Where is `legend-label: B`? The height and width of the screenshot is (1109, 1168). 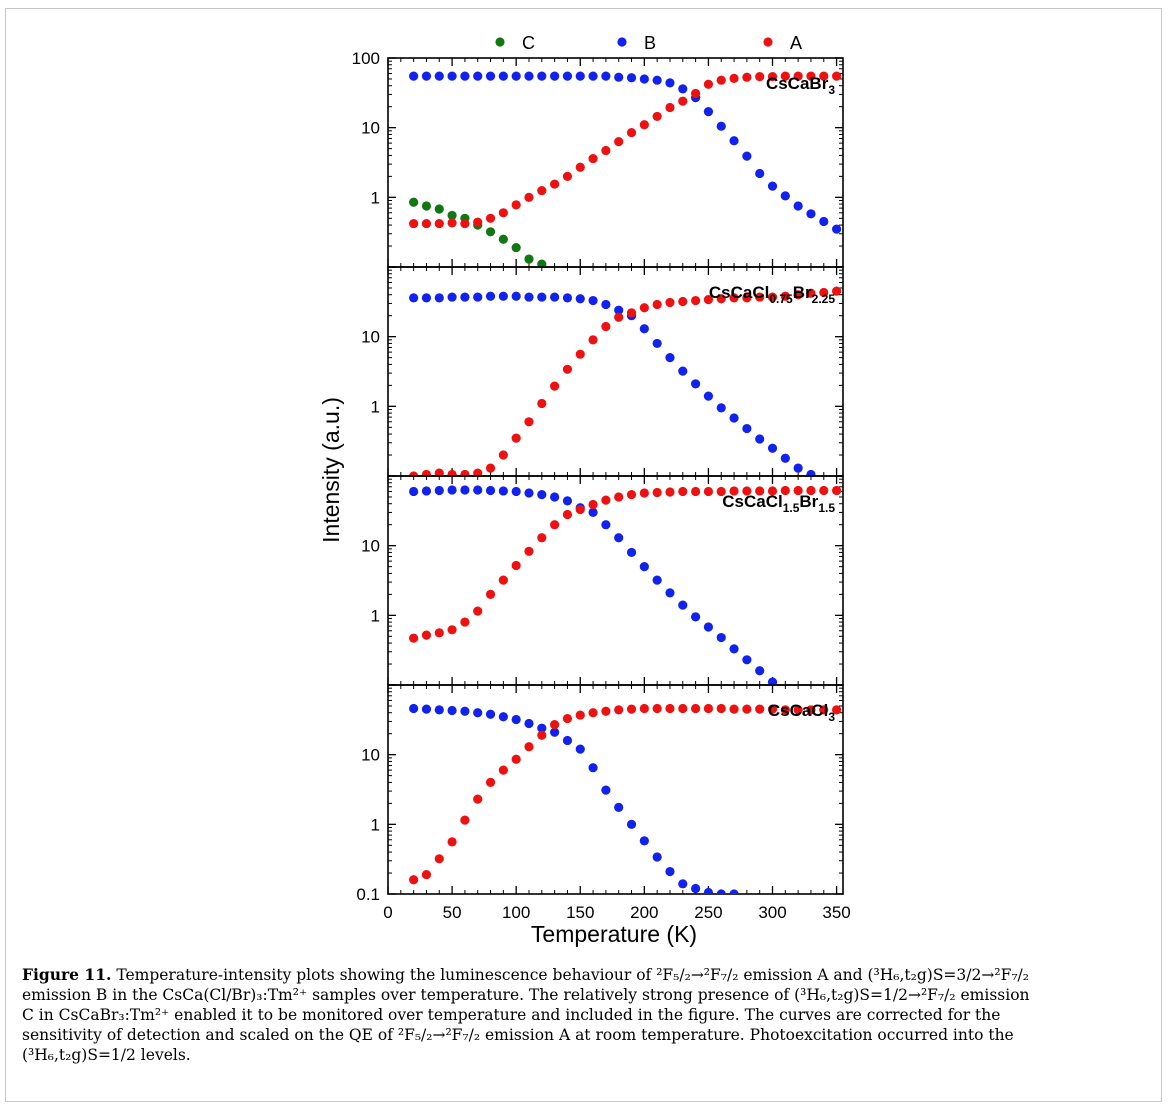 legend-label: B is located at coordinates (650, 43).